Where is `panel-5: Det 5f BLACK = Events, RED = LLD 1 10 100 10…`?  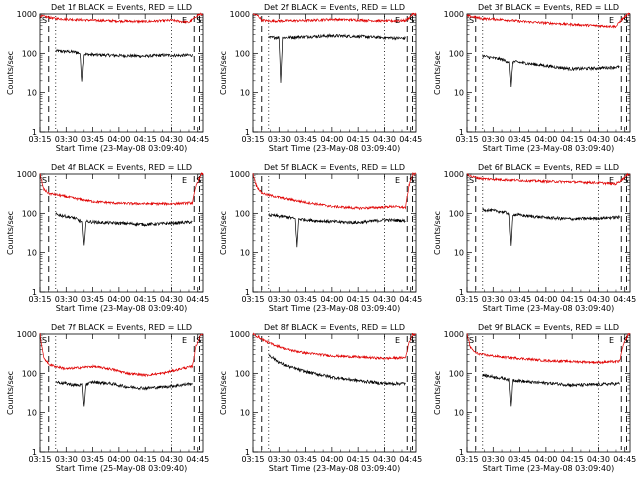
panel-5: Det 5f BLACK = Events, RED = LLD 1 10 100 10… is located at coordinates (320, 238).